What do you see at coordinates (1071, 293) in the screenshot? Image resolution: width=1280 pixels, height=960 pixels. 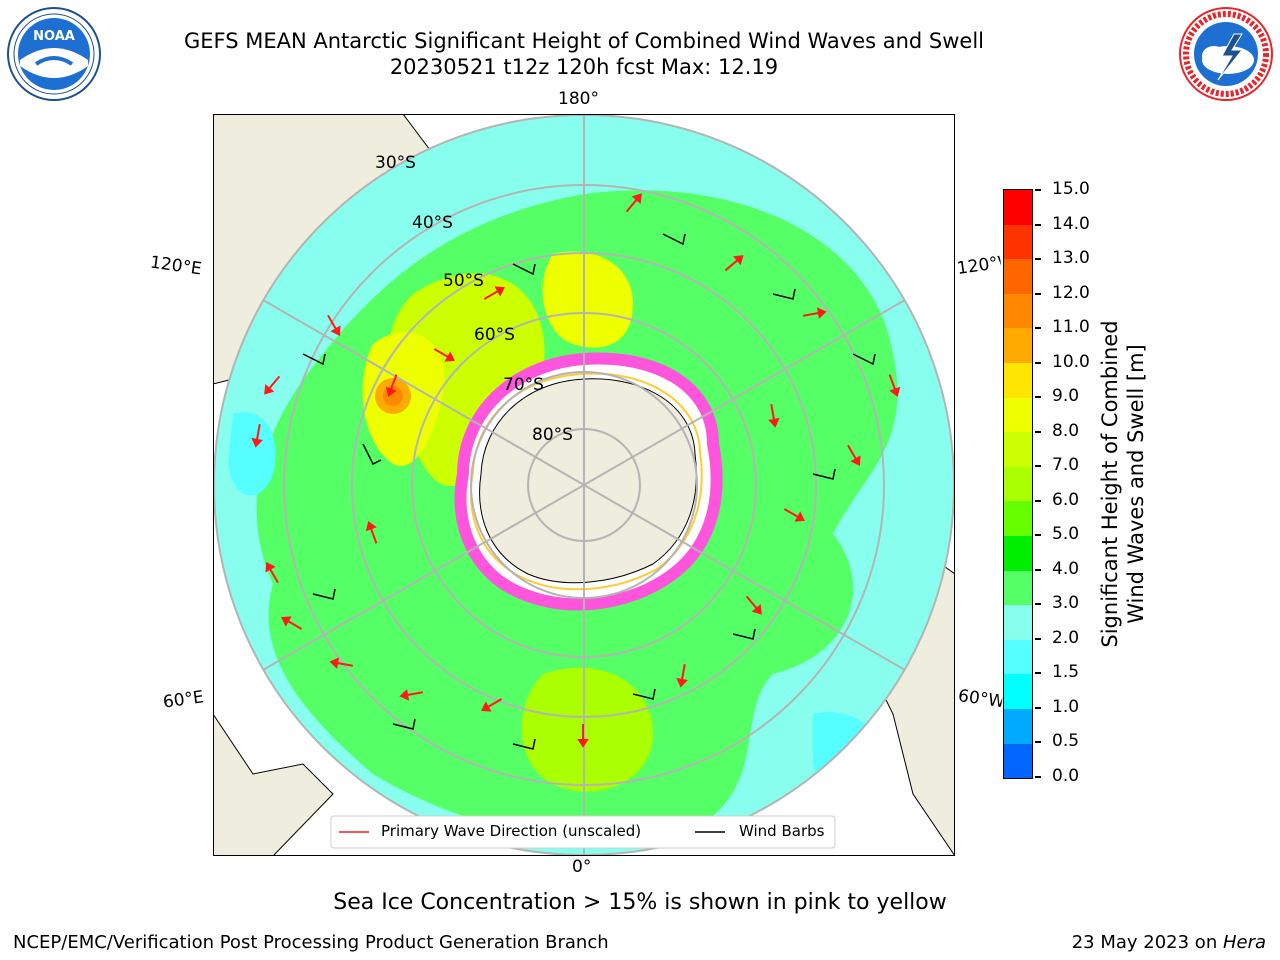 I see `colorbar-tick-label: 12.0` at bounding box center [1071, 293].